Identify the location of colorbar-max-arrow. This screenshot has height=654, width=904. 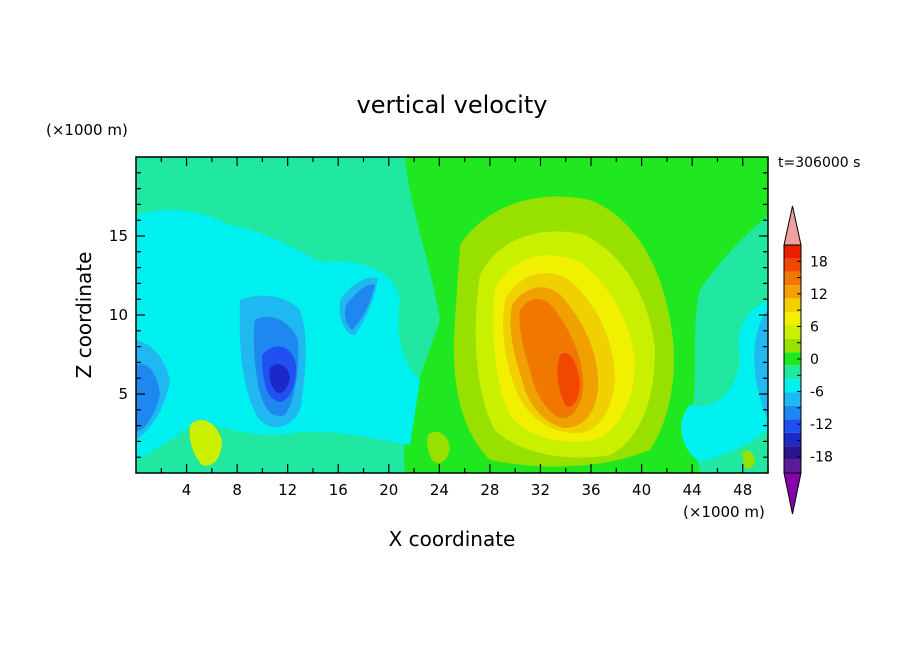
(792, 225).